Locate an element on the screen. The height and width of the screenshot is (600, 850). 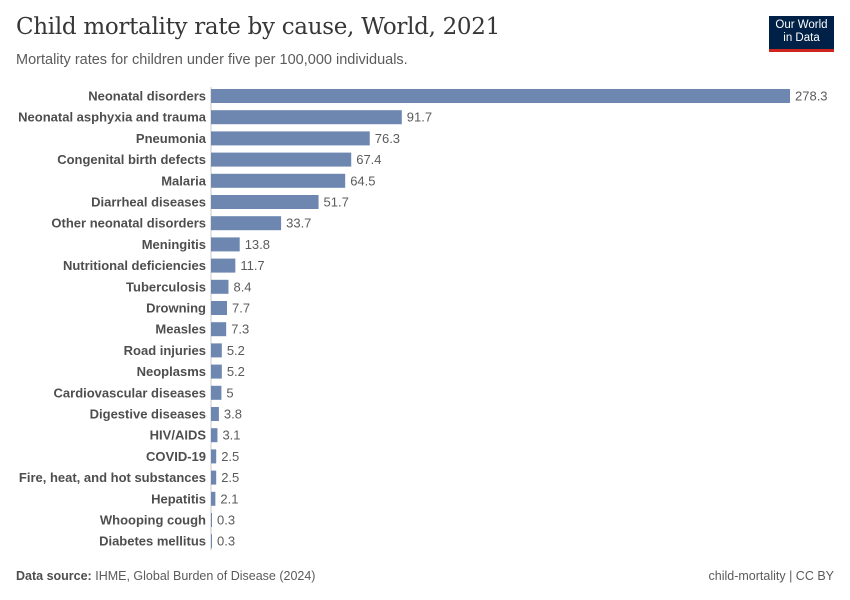
category-label: Meningitis is located at coordinates (174, 244).